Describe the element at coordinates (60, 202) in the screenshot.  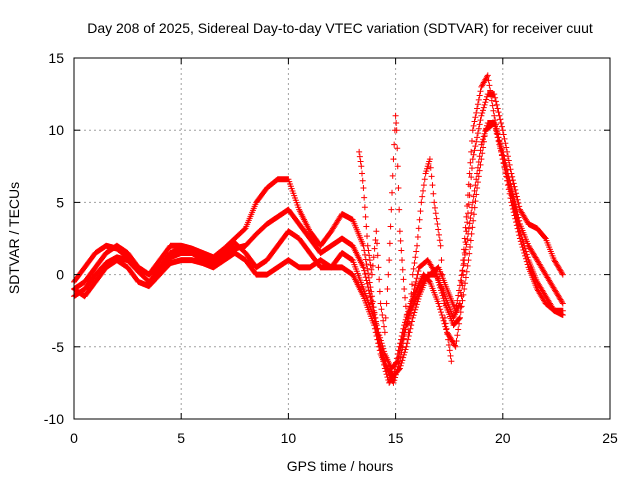
I see `y-tick-label: 5` at that location.